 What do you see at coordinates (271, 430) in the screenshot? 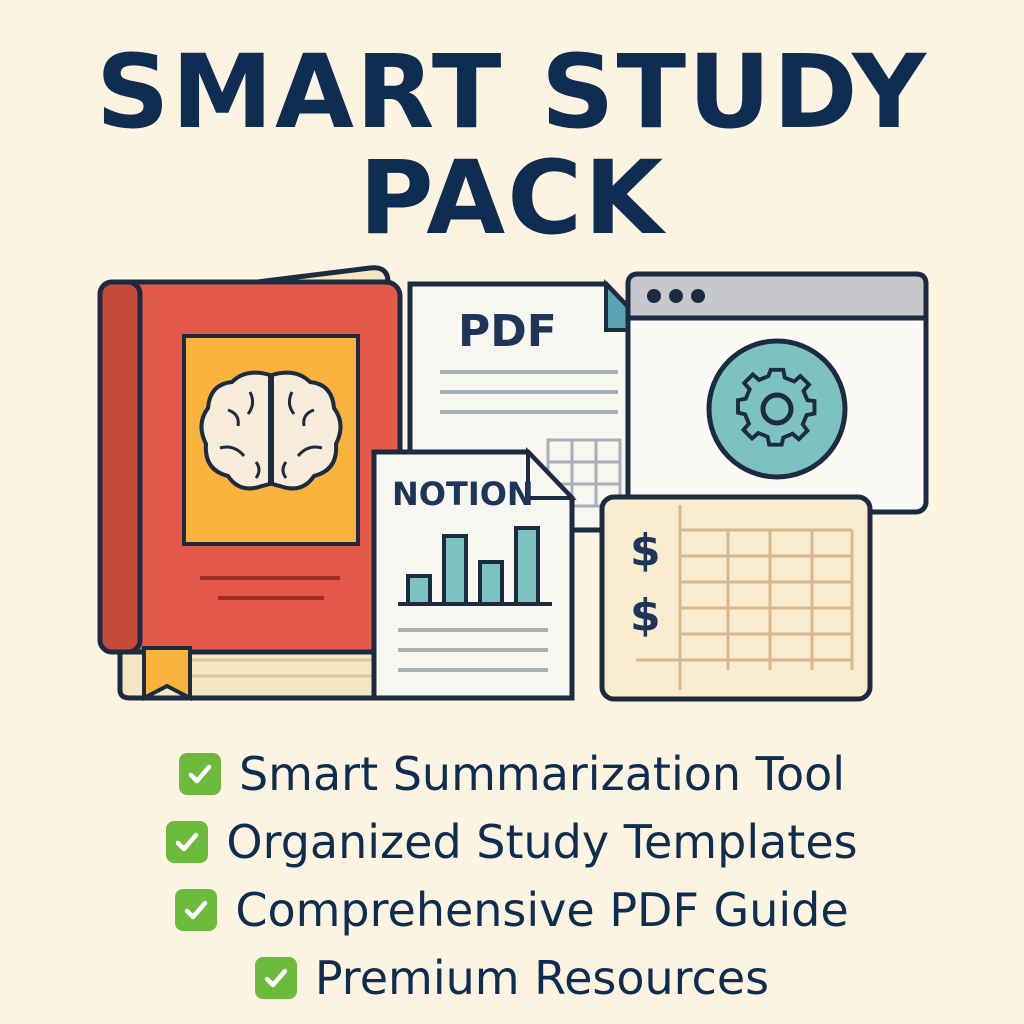
I see `brain-icon` at bounding box center [271, 430].